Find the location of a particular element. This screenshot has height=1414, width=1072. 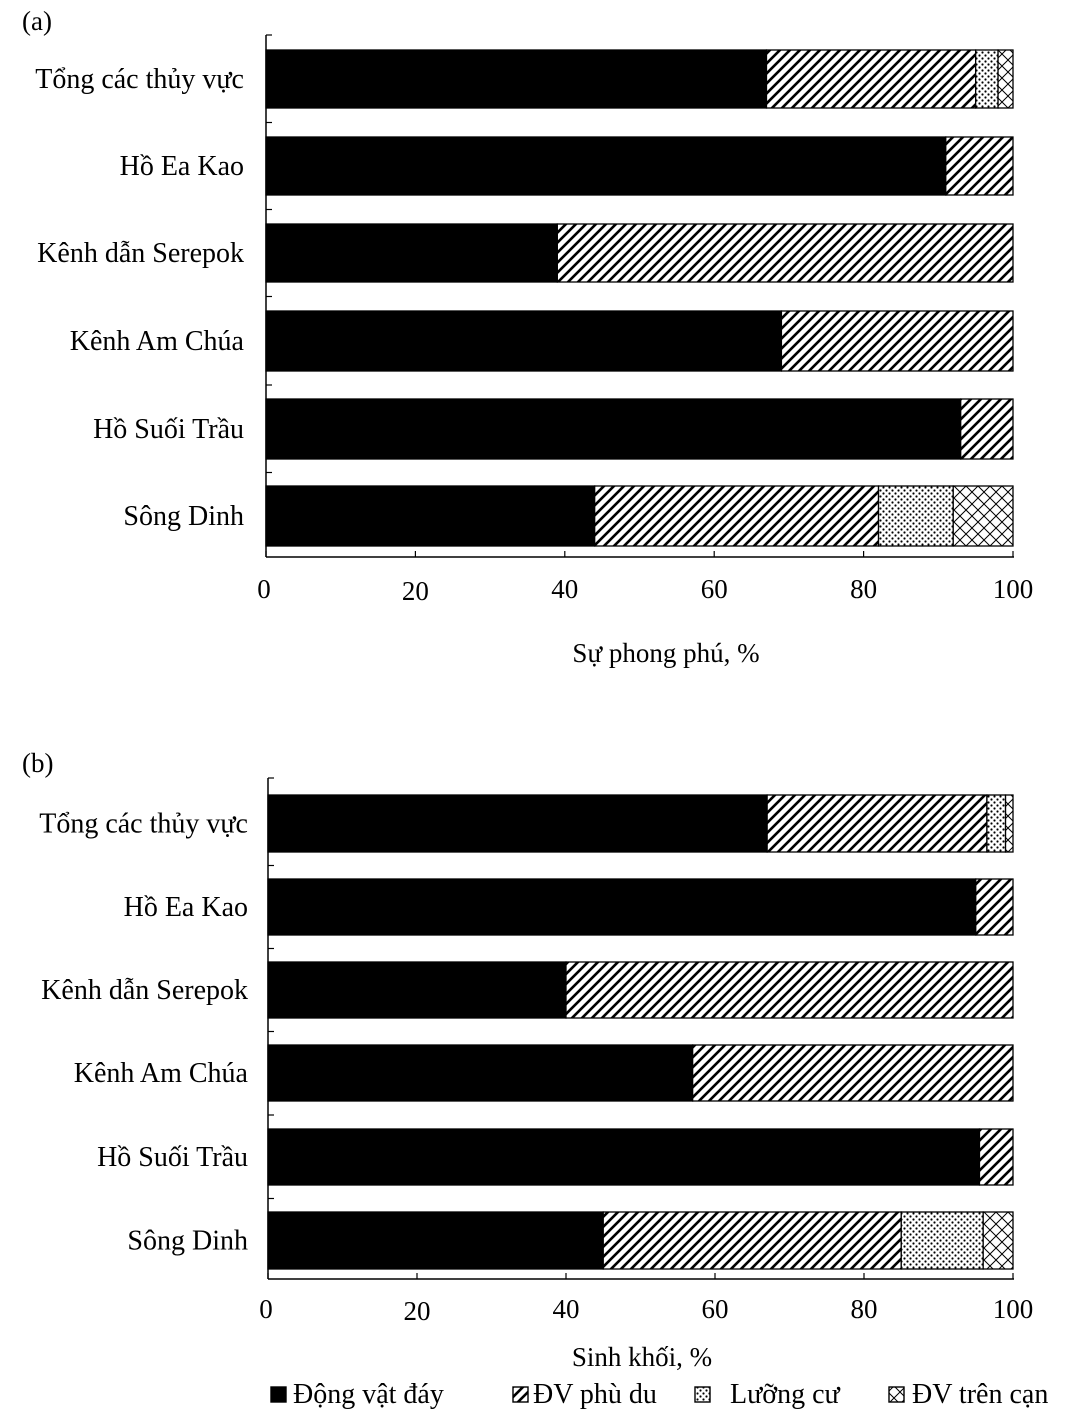

panel-b-x-tick-label: 20 is located at coordinates (417, 1311).